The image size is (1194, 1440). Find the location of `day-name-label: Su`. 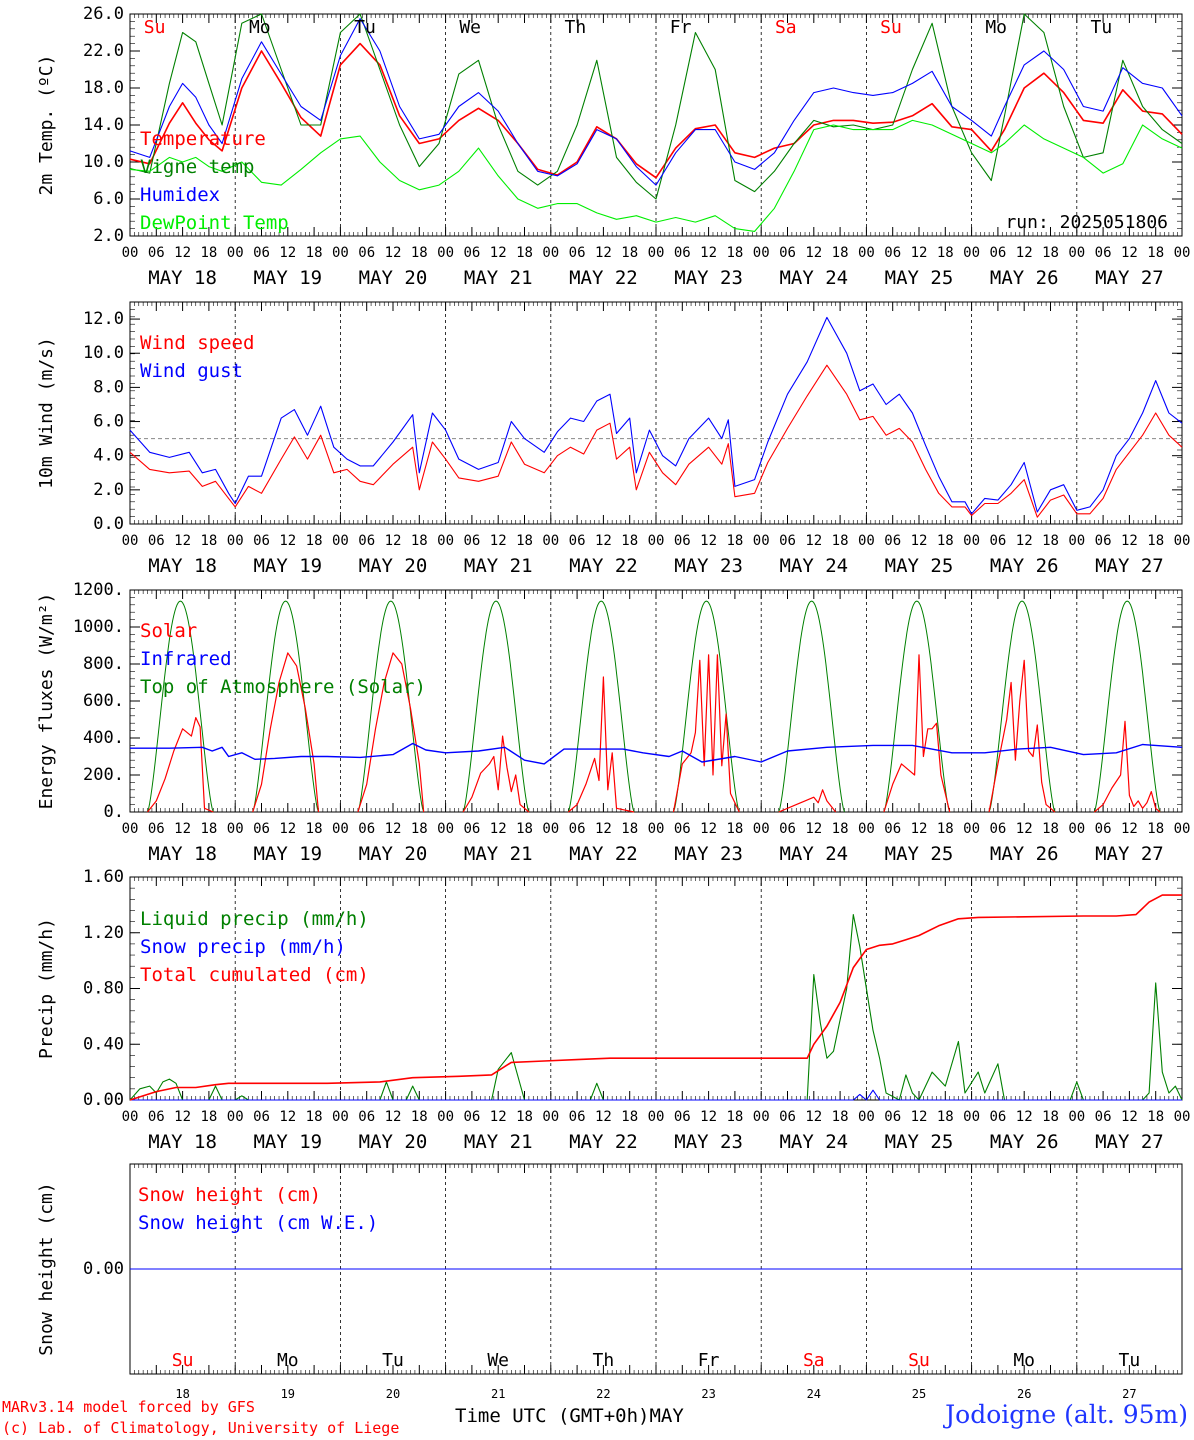

day-name-label: Su is located at coordinates (919, 1360).